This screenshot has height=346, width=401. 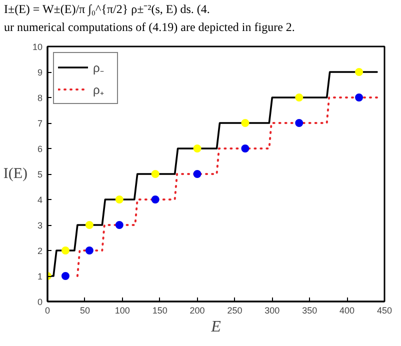 I want to click on x-tick-label: 200, so click(x=197, y=311).